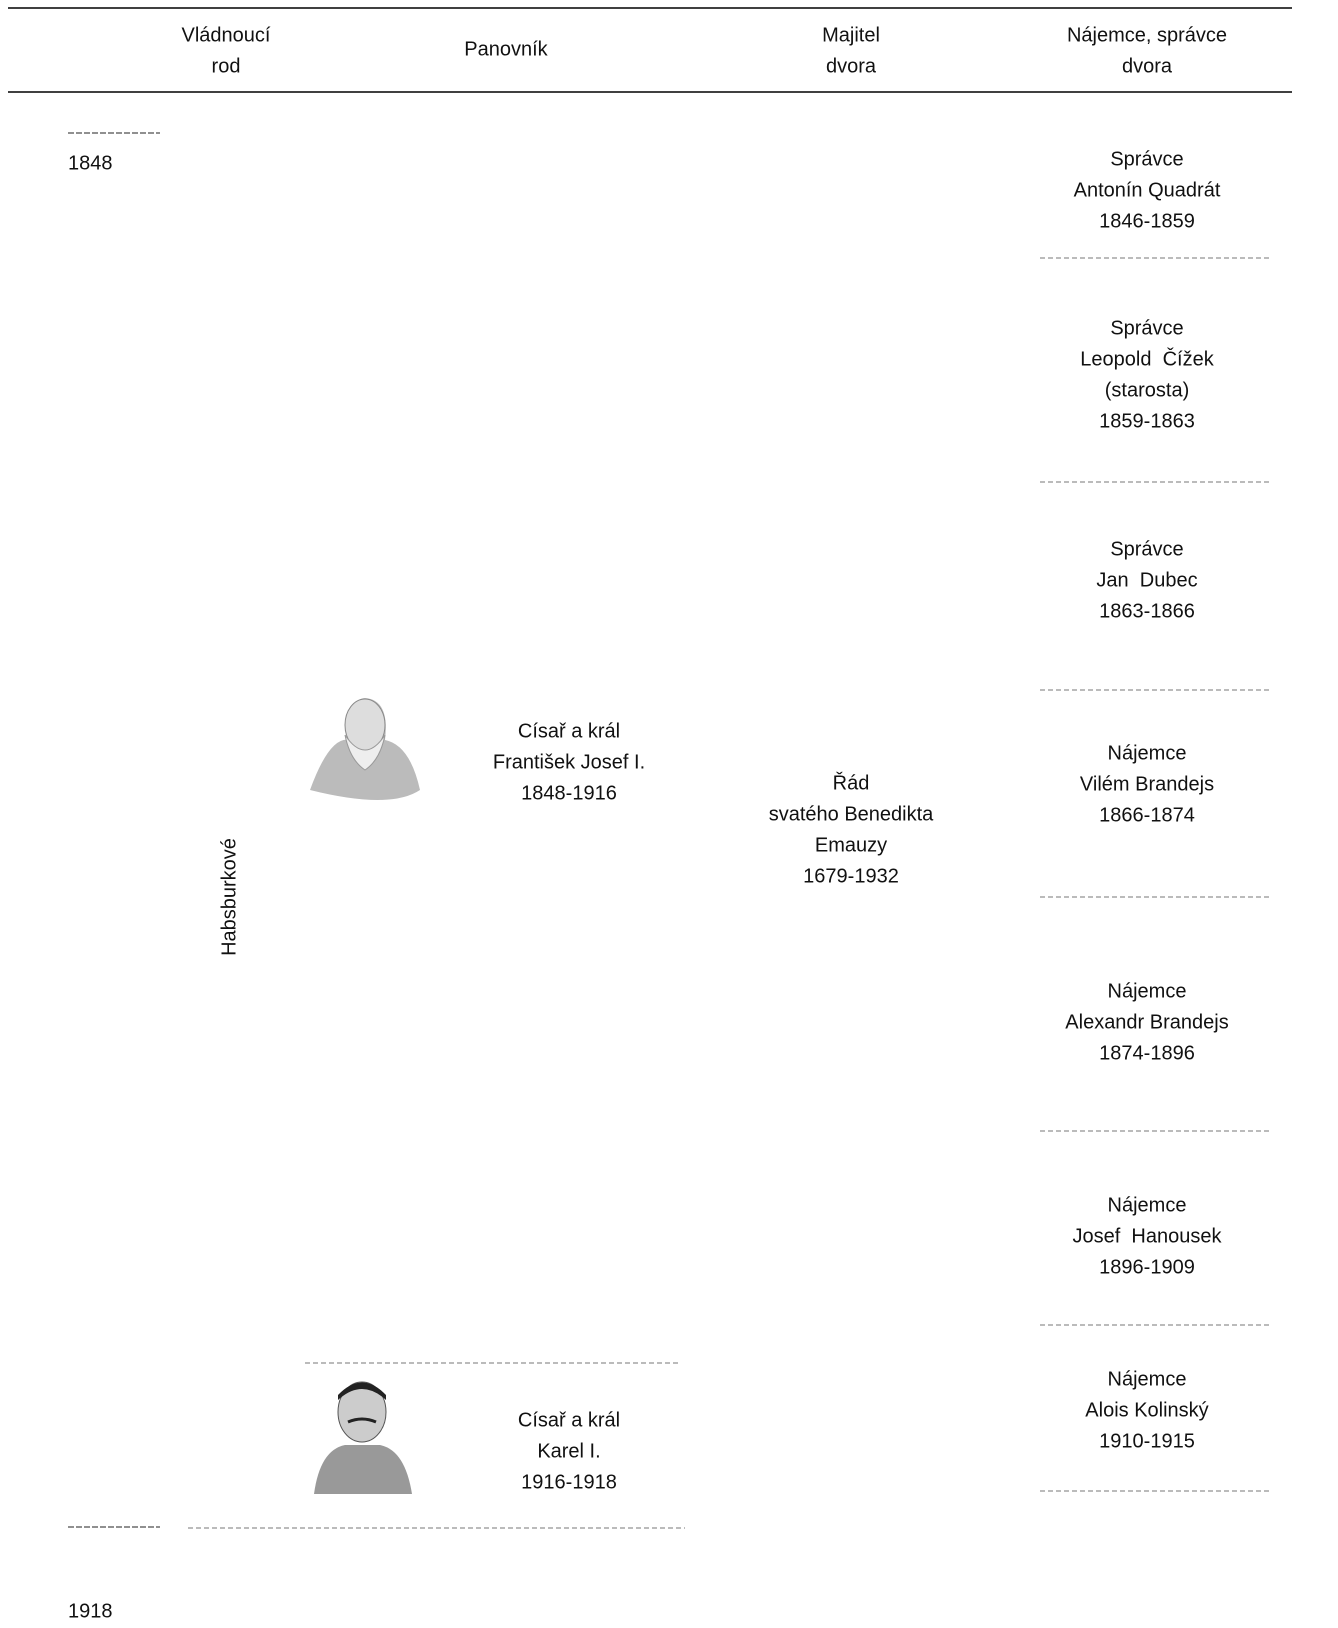  What do you see at coordinates (569, 1482) in the screenshot?
I see `ruler: 1916-1918` at bounding box center [569, 1482].